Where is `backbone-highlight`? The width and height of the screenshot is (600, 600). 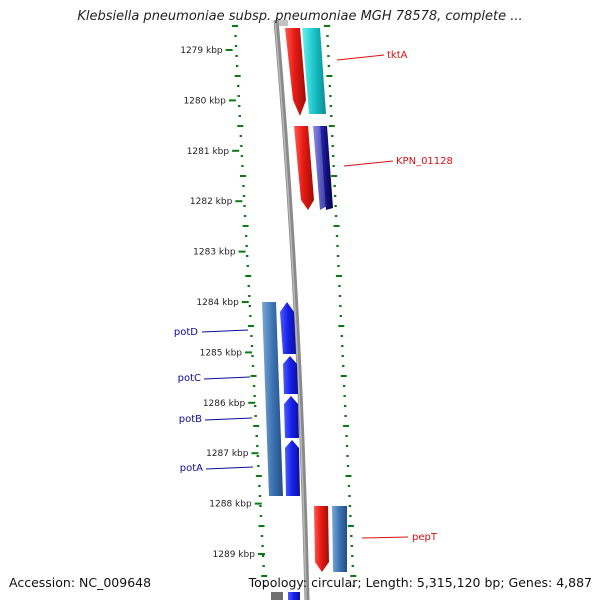 backbone-highlight is located at coordinates (290, 309).